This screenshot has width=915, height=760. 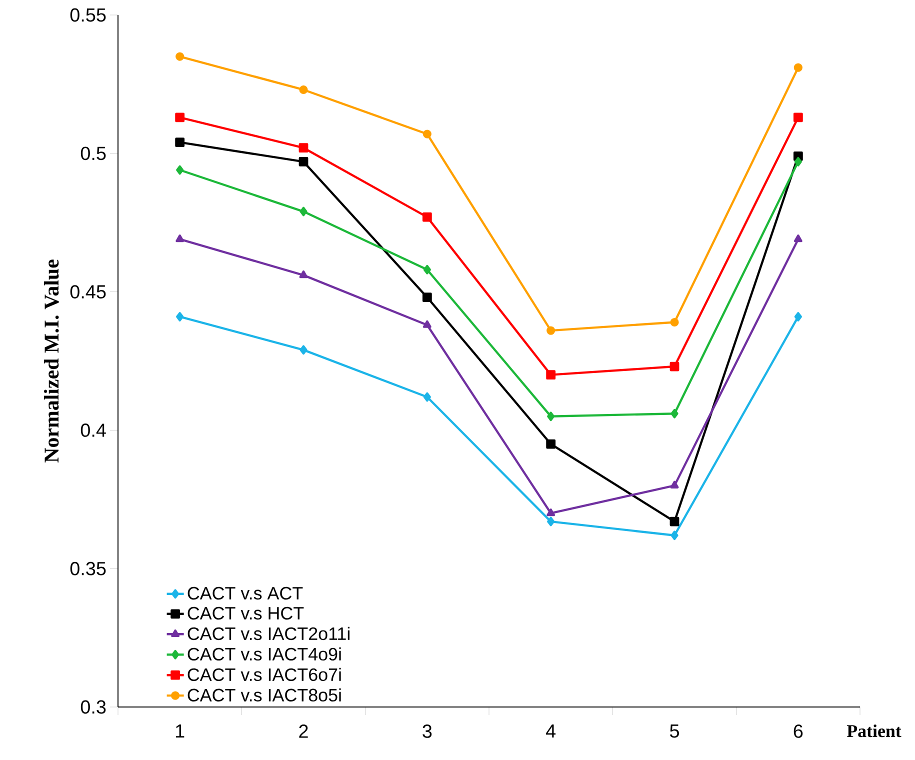 What do you see at coordinates (264, 675) in the screenshot?
I see `legend-label: CACT v.s IACT6o7i` at bounding box center [264, 675].